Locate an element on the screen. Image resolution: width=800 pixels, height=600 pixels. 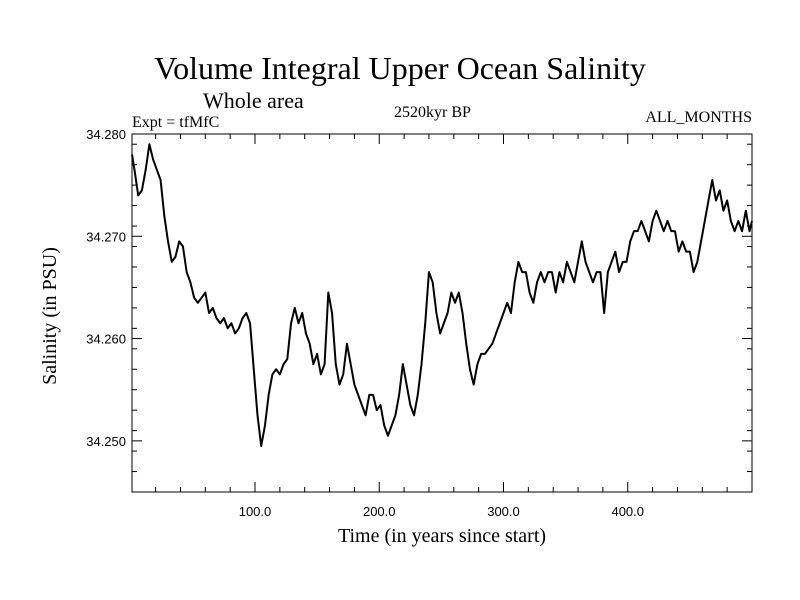
y-tick-label: 34.260 is located at coordinates (106, 339).